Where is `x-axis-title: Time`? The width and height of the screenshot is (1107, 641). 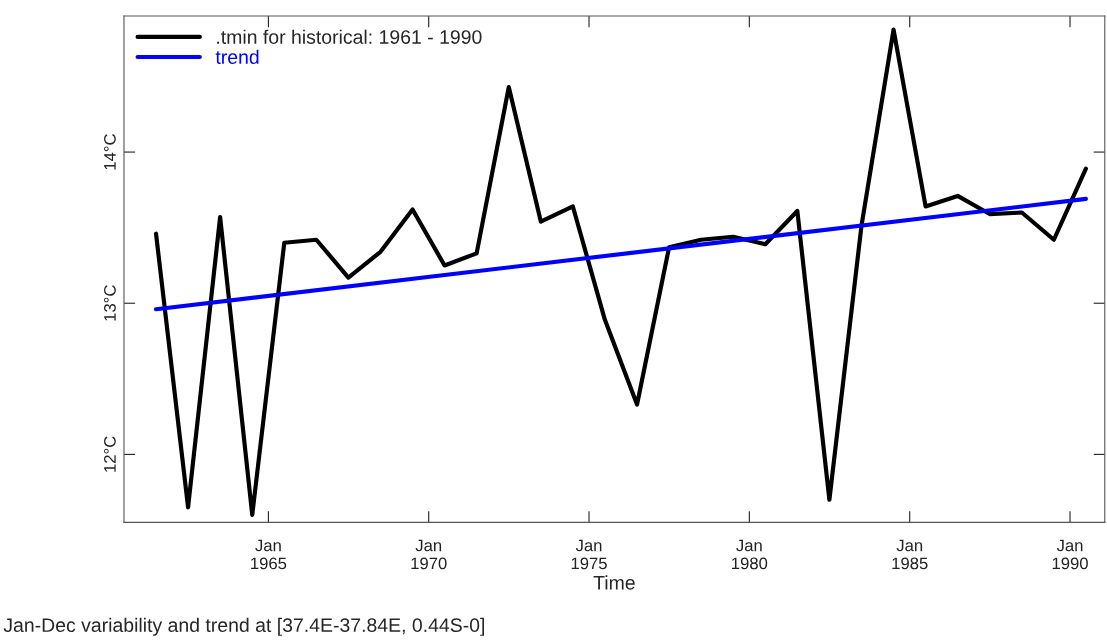 x-axis-title: Time is located at coordinates (614, 582).